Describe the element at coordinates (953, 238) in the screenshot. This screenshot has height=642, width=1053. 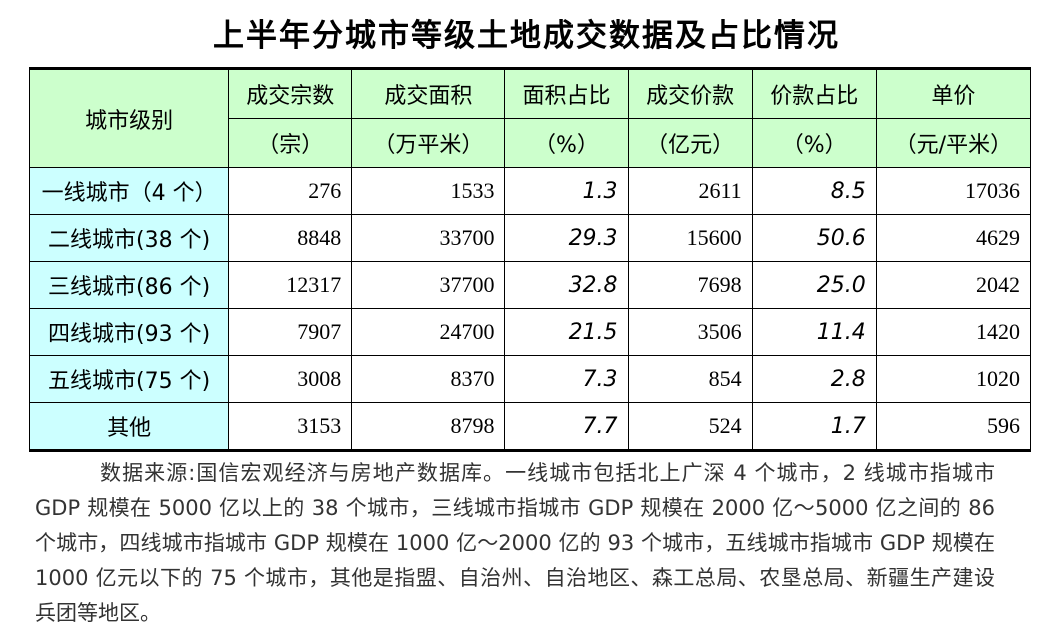
I see `cell-unit-price: 4629` at that location.